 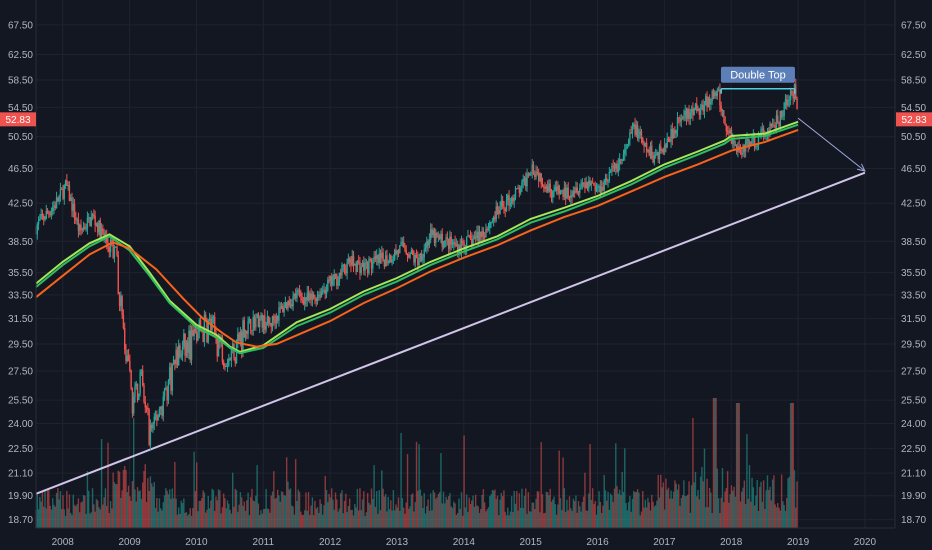 I want to click on last-price-label-left: 52.83, so click(x=17, y=120).